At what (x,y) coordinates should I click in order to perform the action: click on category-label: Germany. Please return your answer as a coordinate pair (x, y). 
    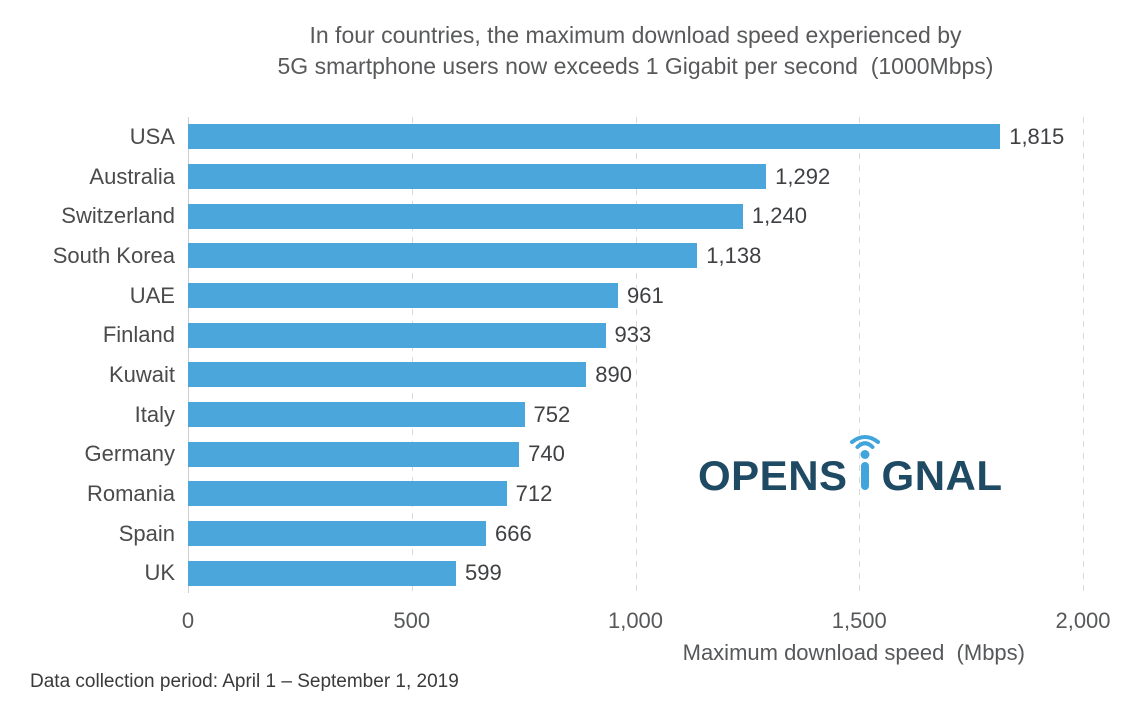
    Looking at the image, I should click on (129, 454).